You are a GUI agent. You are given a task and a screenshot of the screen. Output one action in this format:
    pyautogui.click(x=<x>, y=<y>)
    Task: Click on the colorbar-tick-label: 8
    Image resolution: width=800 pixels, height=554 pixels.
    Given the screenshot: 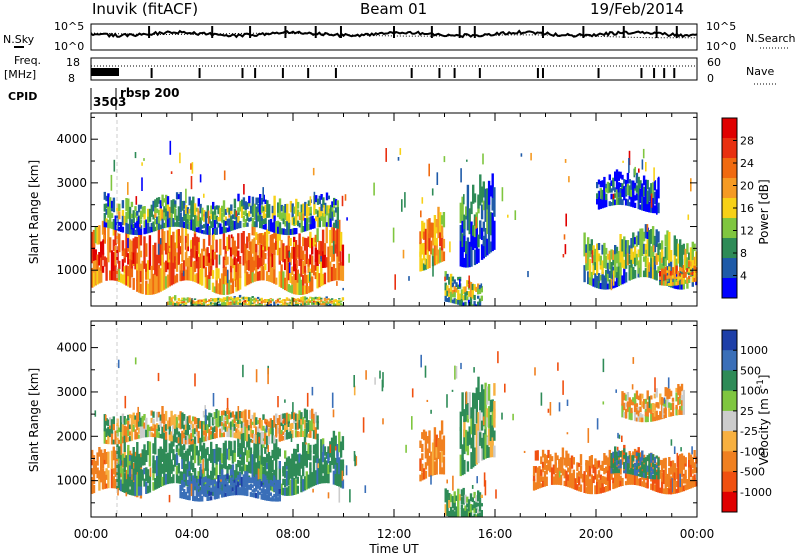 What is the action you would take?
    pyautogui.click(x=743, y=253)
    